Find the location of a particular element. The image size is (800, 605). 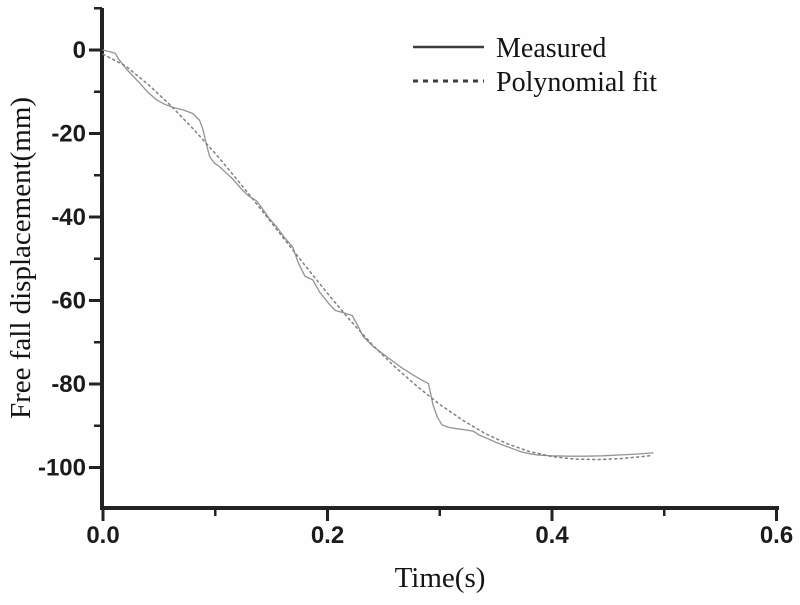

x-tick-label: 0.4 is located at coordinates (552, 535).